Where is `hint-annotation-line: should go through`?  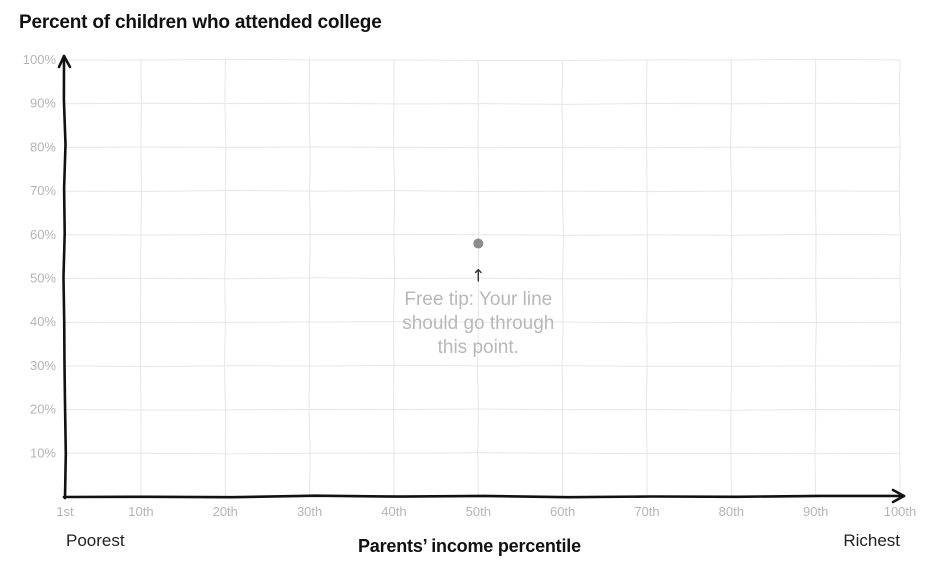
hint-annotation-line: should go through is located at coordinates (478, 323).